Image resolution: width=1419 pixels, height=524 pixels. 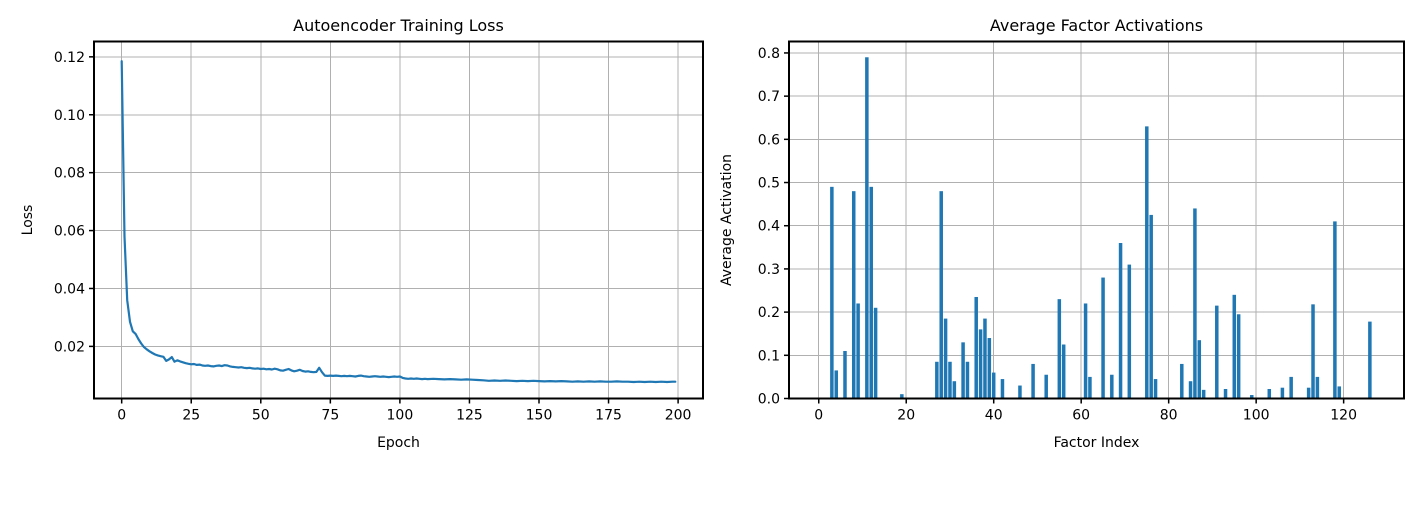 I want to click on y-tick-label: 0.06, so click(x=69, y=232).